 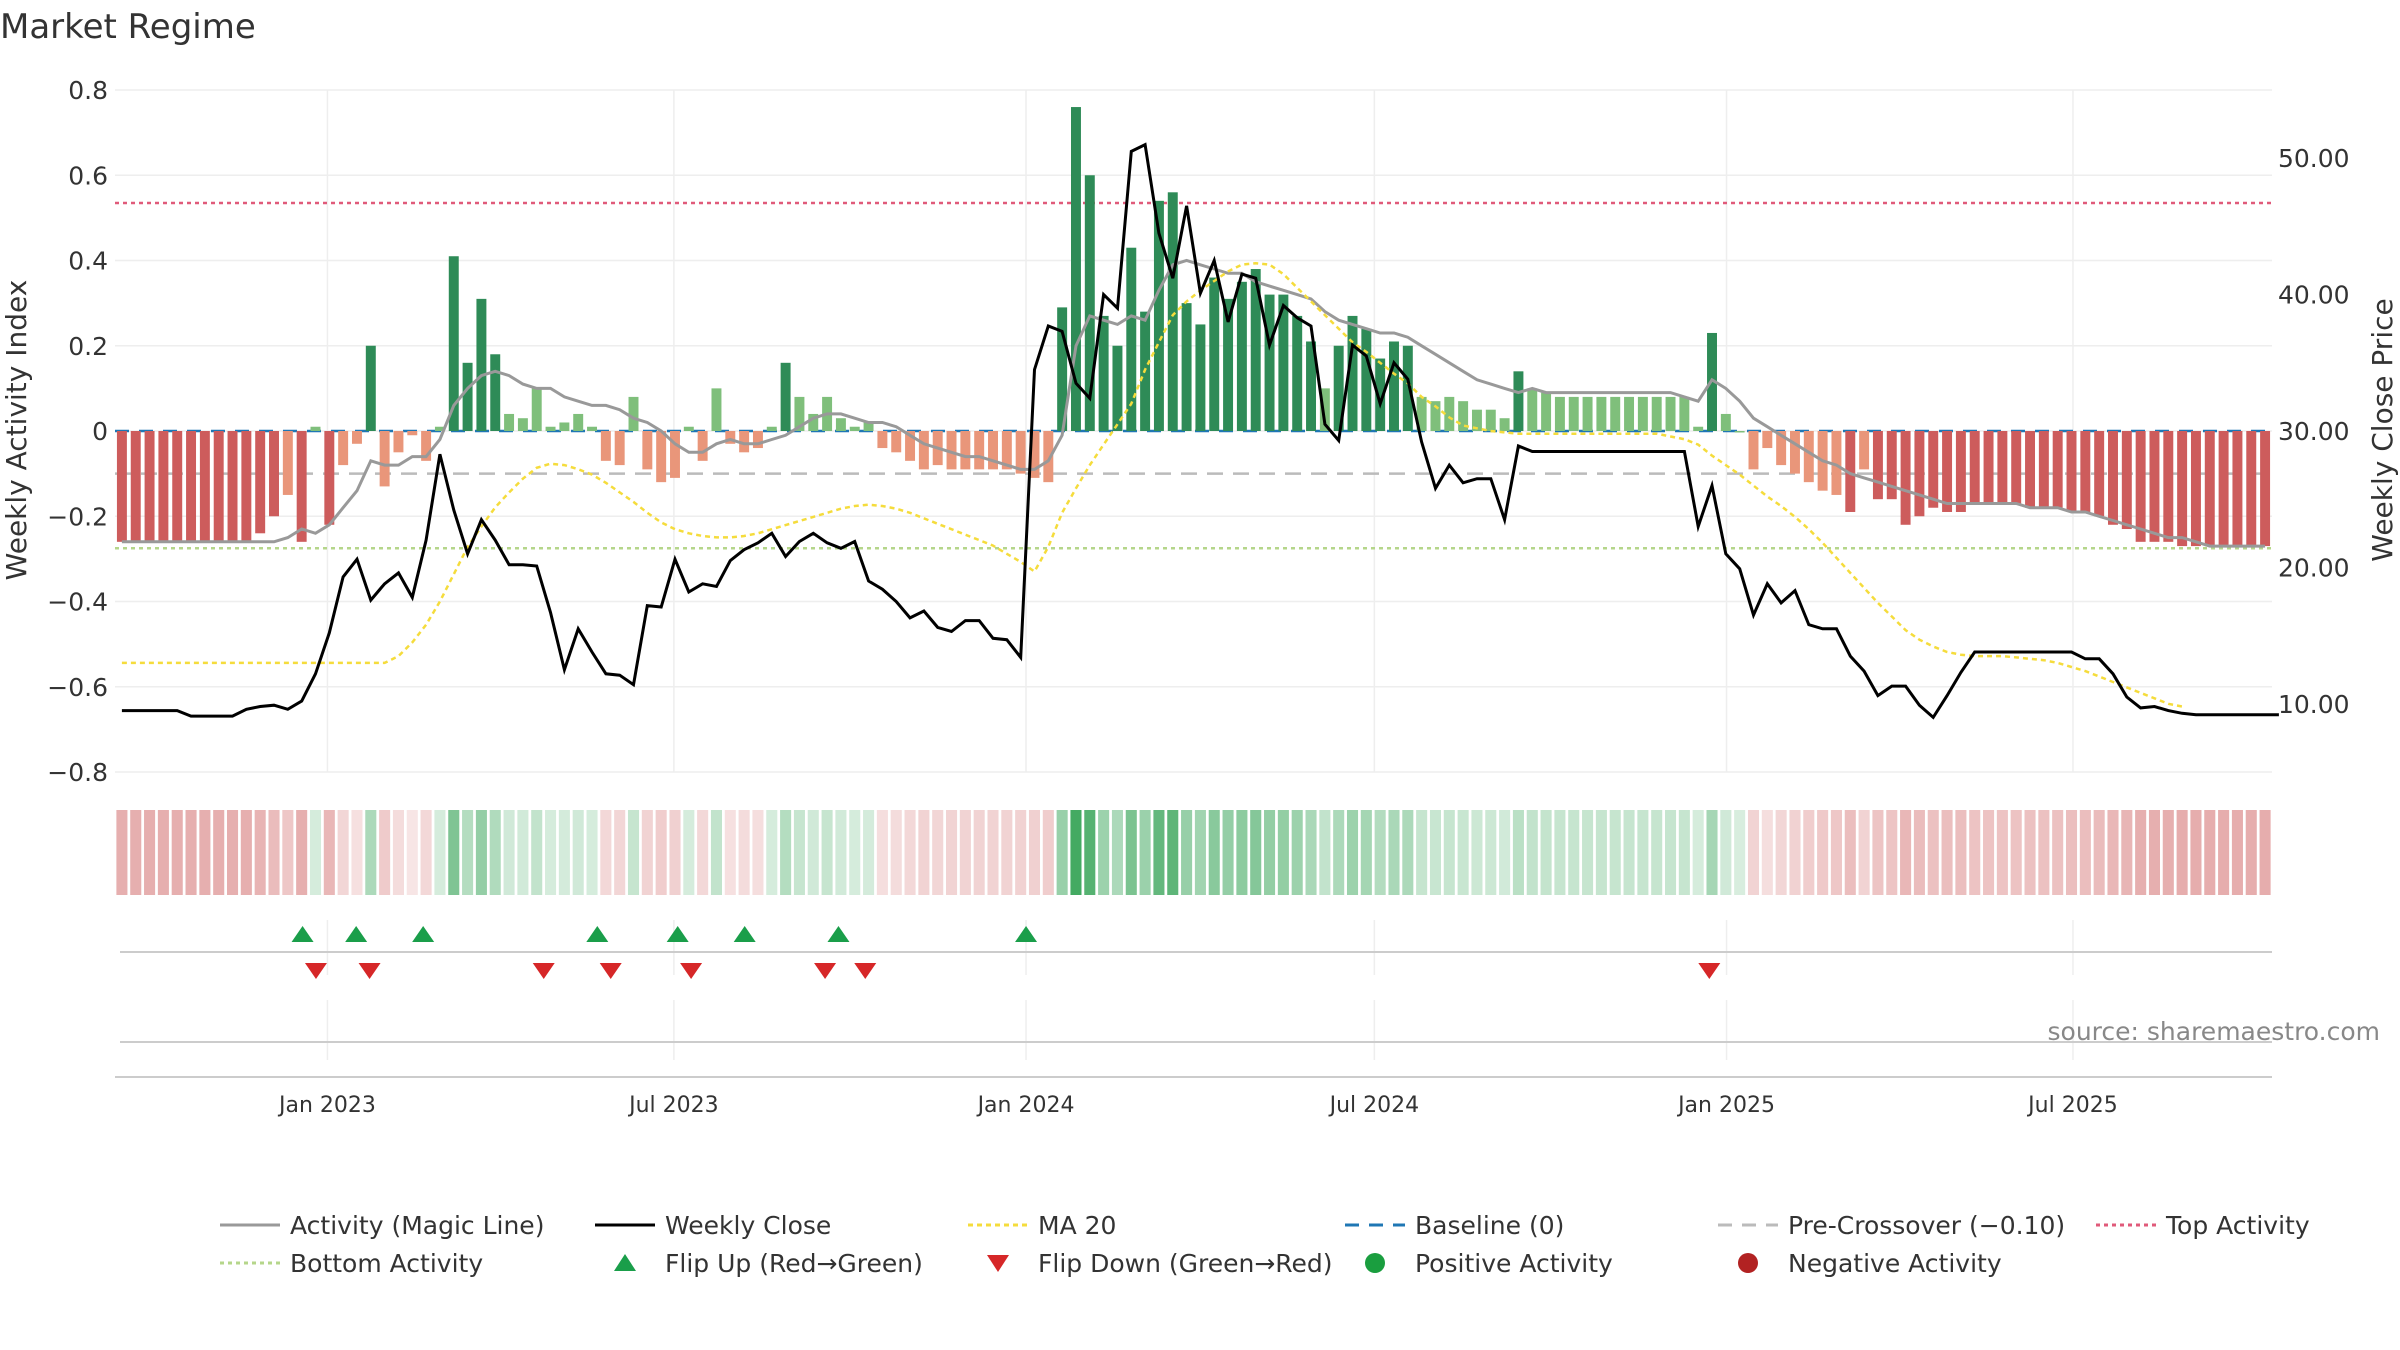 I want to click on y-left-tick-label: 0.8, so click(x=88, y=90).